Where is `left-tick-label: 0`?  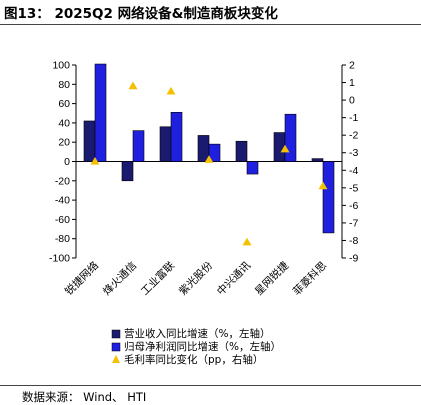 left-tick-label: 0 is located at coordinates (67, 162).